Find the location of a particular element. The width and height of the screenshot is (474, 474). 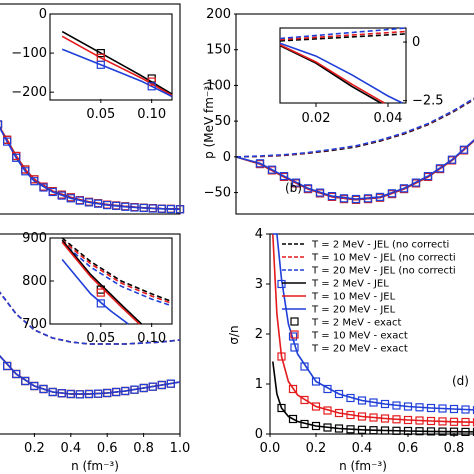

b-y-tick-label-5: −50 is located at coordinates (217, 193).